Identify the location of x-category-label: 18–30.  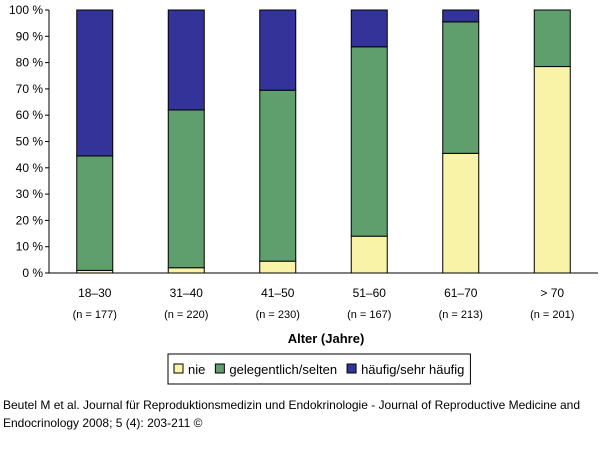
(95, 293).